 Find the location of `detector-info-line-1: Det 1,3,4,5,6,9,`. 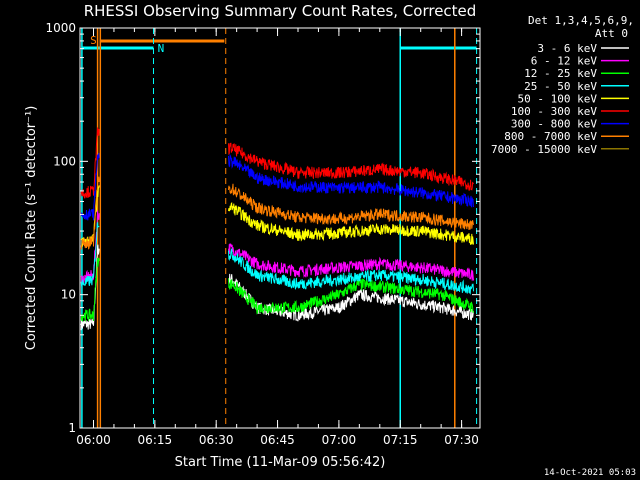

detector-info-line-1: Det 1,3,4,5,6,9, is located at coordinates (581, 20).